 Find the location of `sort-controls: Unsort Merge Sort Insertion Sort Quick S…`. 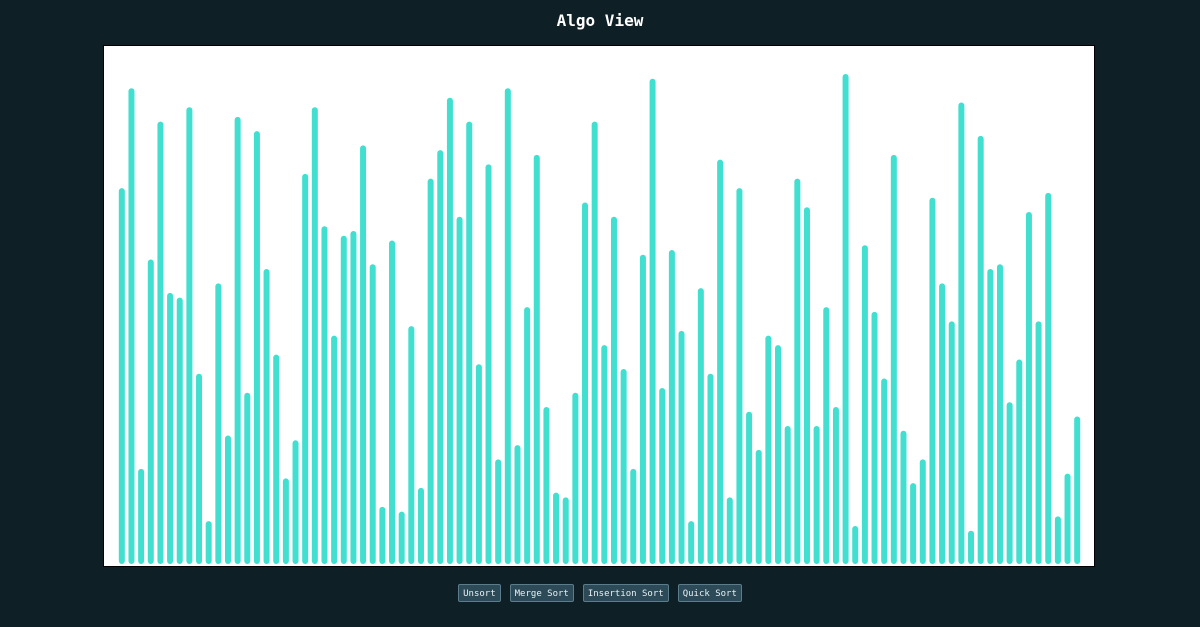

sort-controls: Unsort Merge Sort Insertion Sort Quick S… is located at coordinates (600, 593).